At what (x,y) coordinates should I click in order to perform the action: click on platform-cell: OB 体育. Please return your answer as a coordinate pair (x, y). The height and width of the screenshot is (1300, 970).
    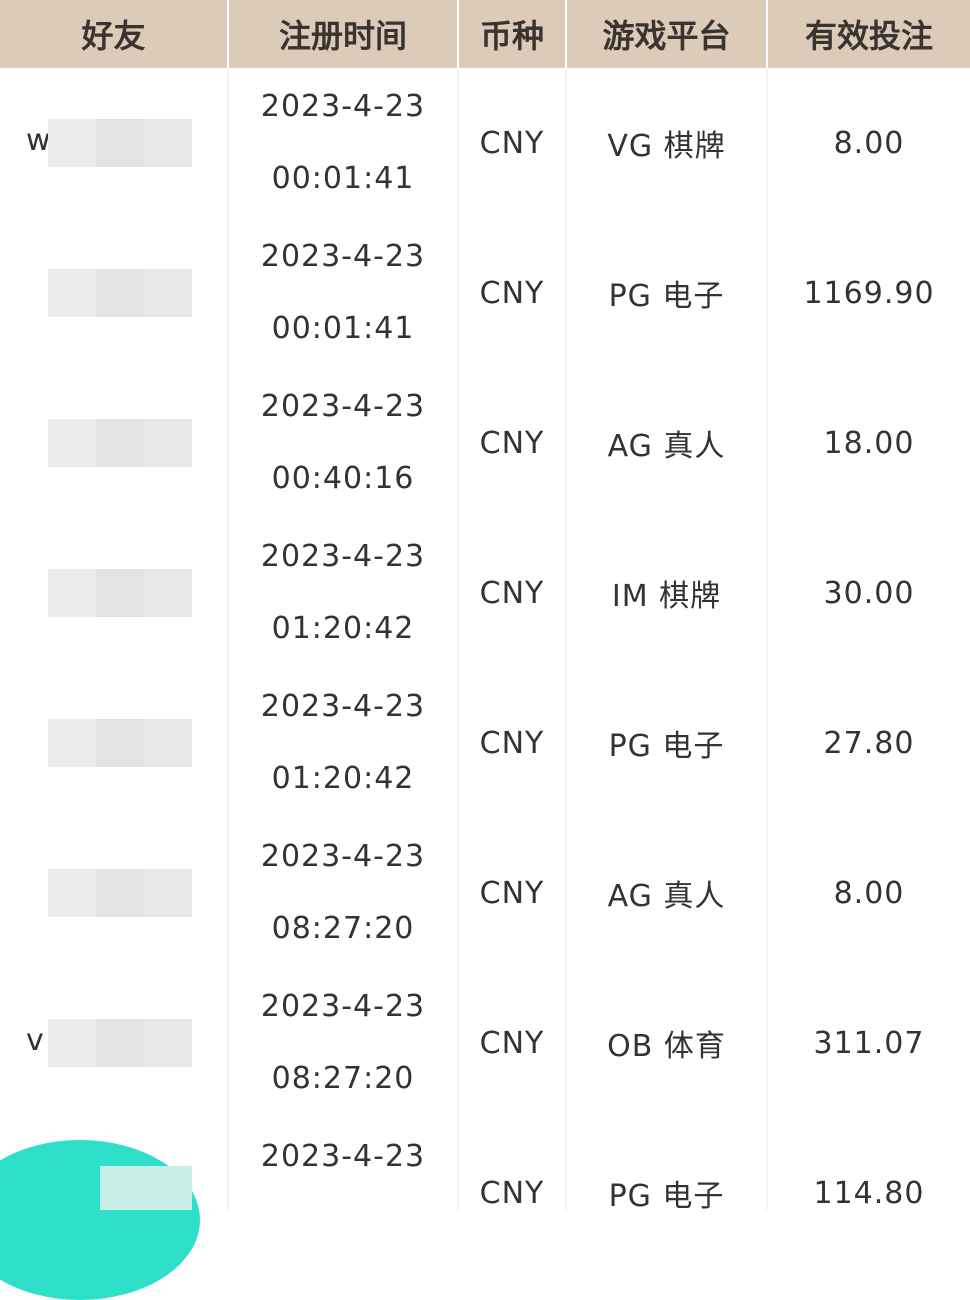
    Looking at the image, I should click on (666, 1046).